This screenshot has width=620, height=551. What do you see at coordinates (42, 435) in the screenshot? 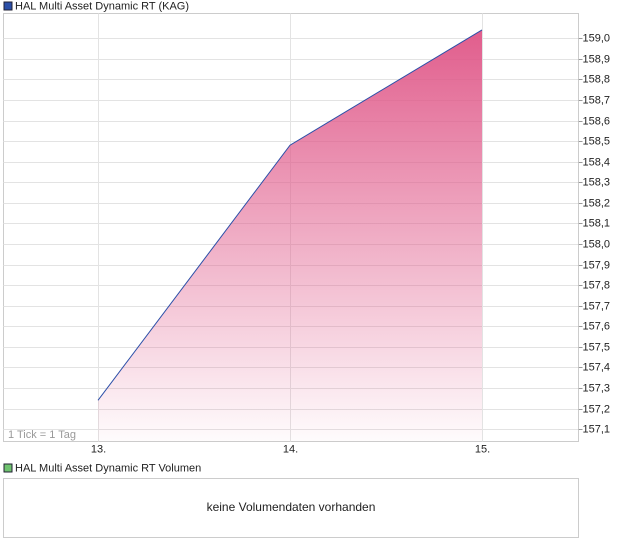
I see `tick-note: 1 Tick = 1 Tag` at bounding box center [42, 435].